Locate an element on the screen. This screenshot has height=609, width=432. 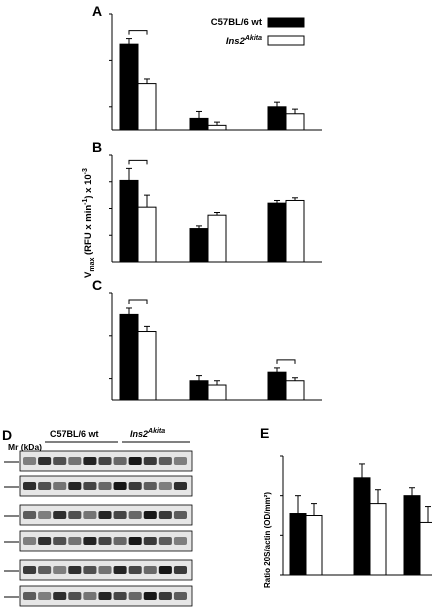
legend-label-wt: C57BL/6 wt is located at coordinates (237, 22).